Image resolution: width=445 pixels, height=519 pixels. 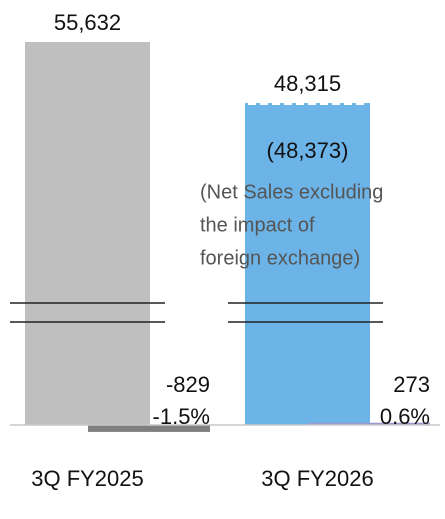 What do you see at coordinates (317, 478) in the screenshot?
I see `category-label: 3Q FY2026` at bounding box center [317, 478].